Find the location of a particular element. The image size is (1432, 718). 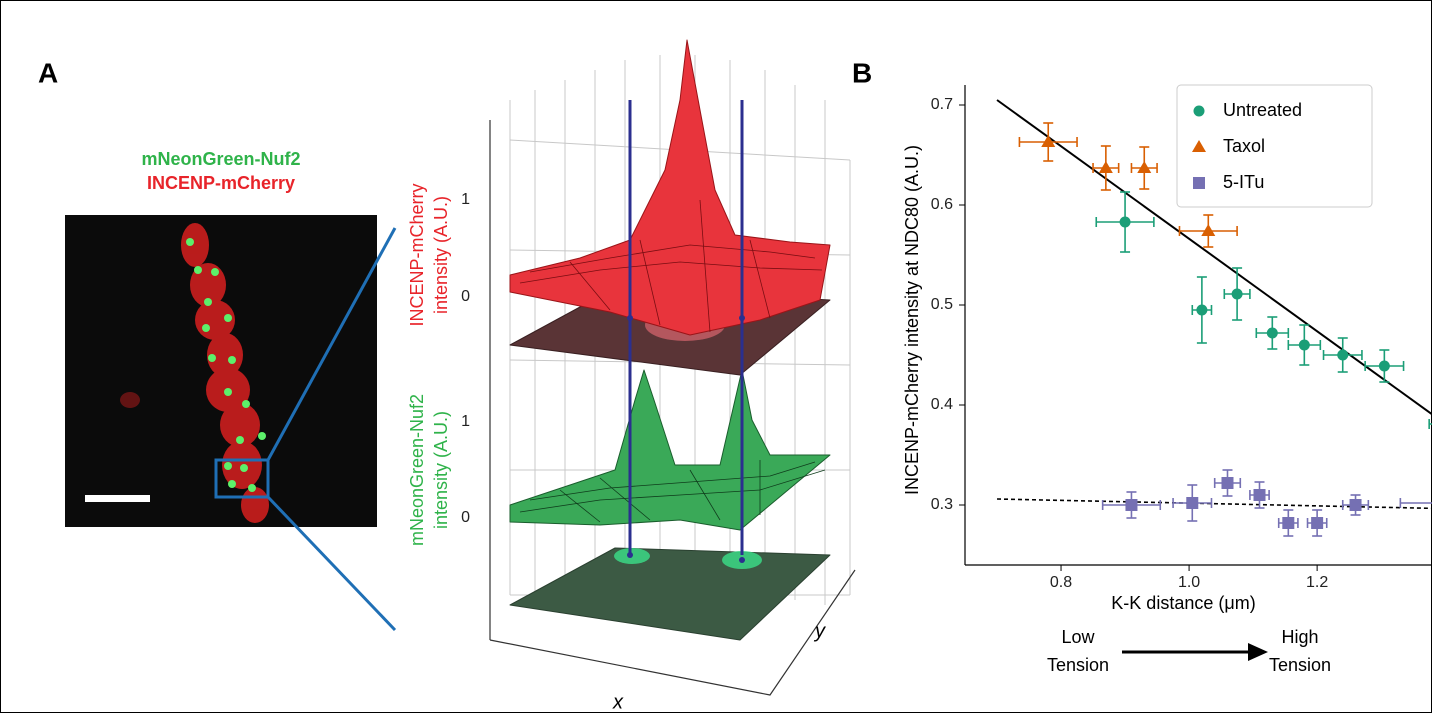

x-axis-label: K-K distance (μm) is located at coordinates (1183, 603).